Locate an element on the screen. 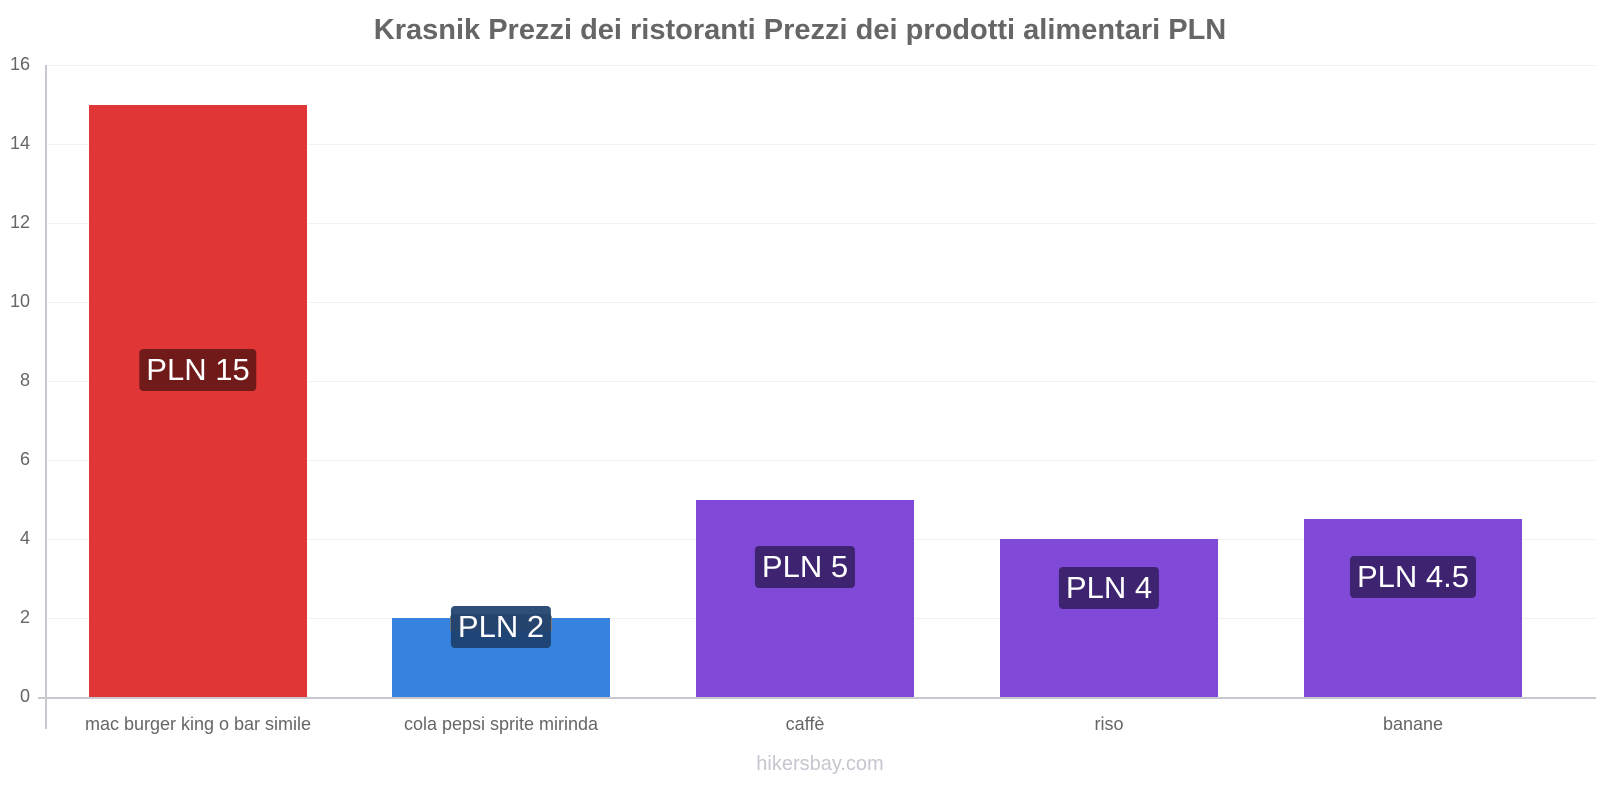 The height and width of the screenshot is (800, 1600). y-tick-label: 6 is located at coordinates (24, 459).